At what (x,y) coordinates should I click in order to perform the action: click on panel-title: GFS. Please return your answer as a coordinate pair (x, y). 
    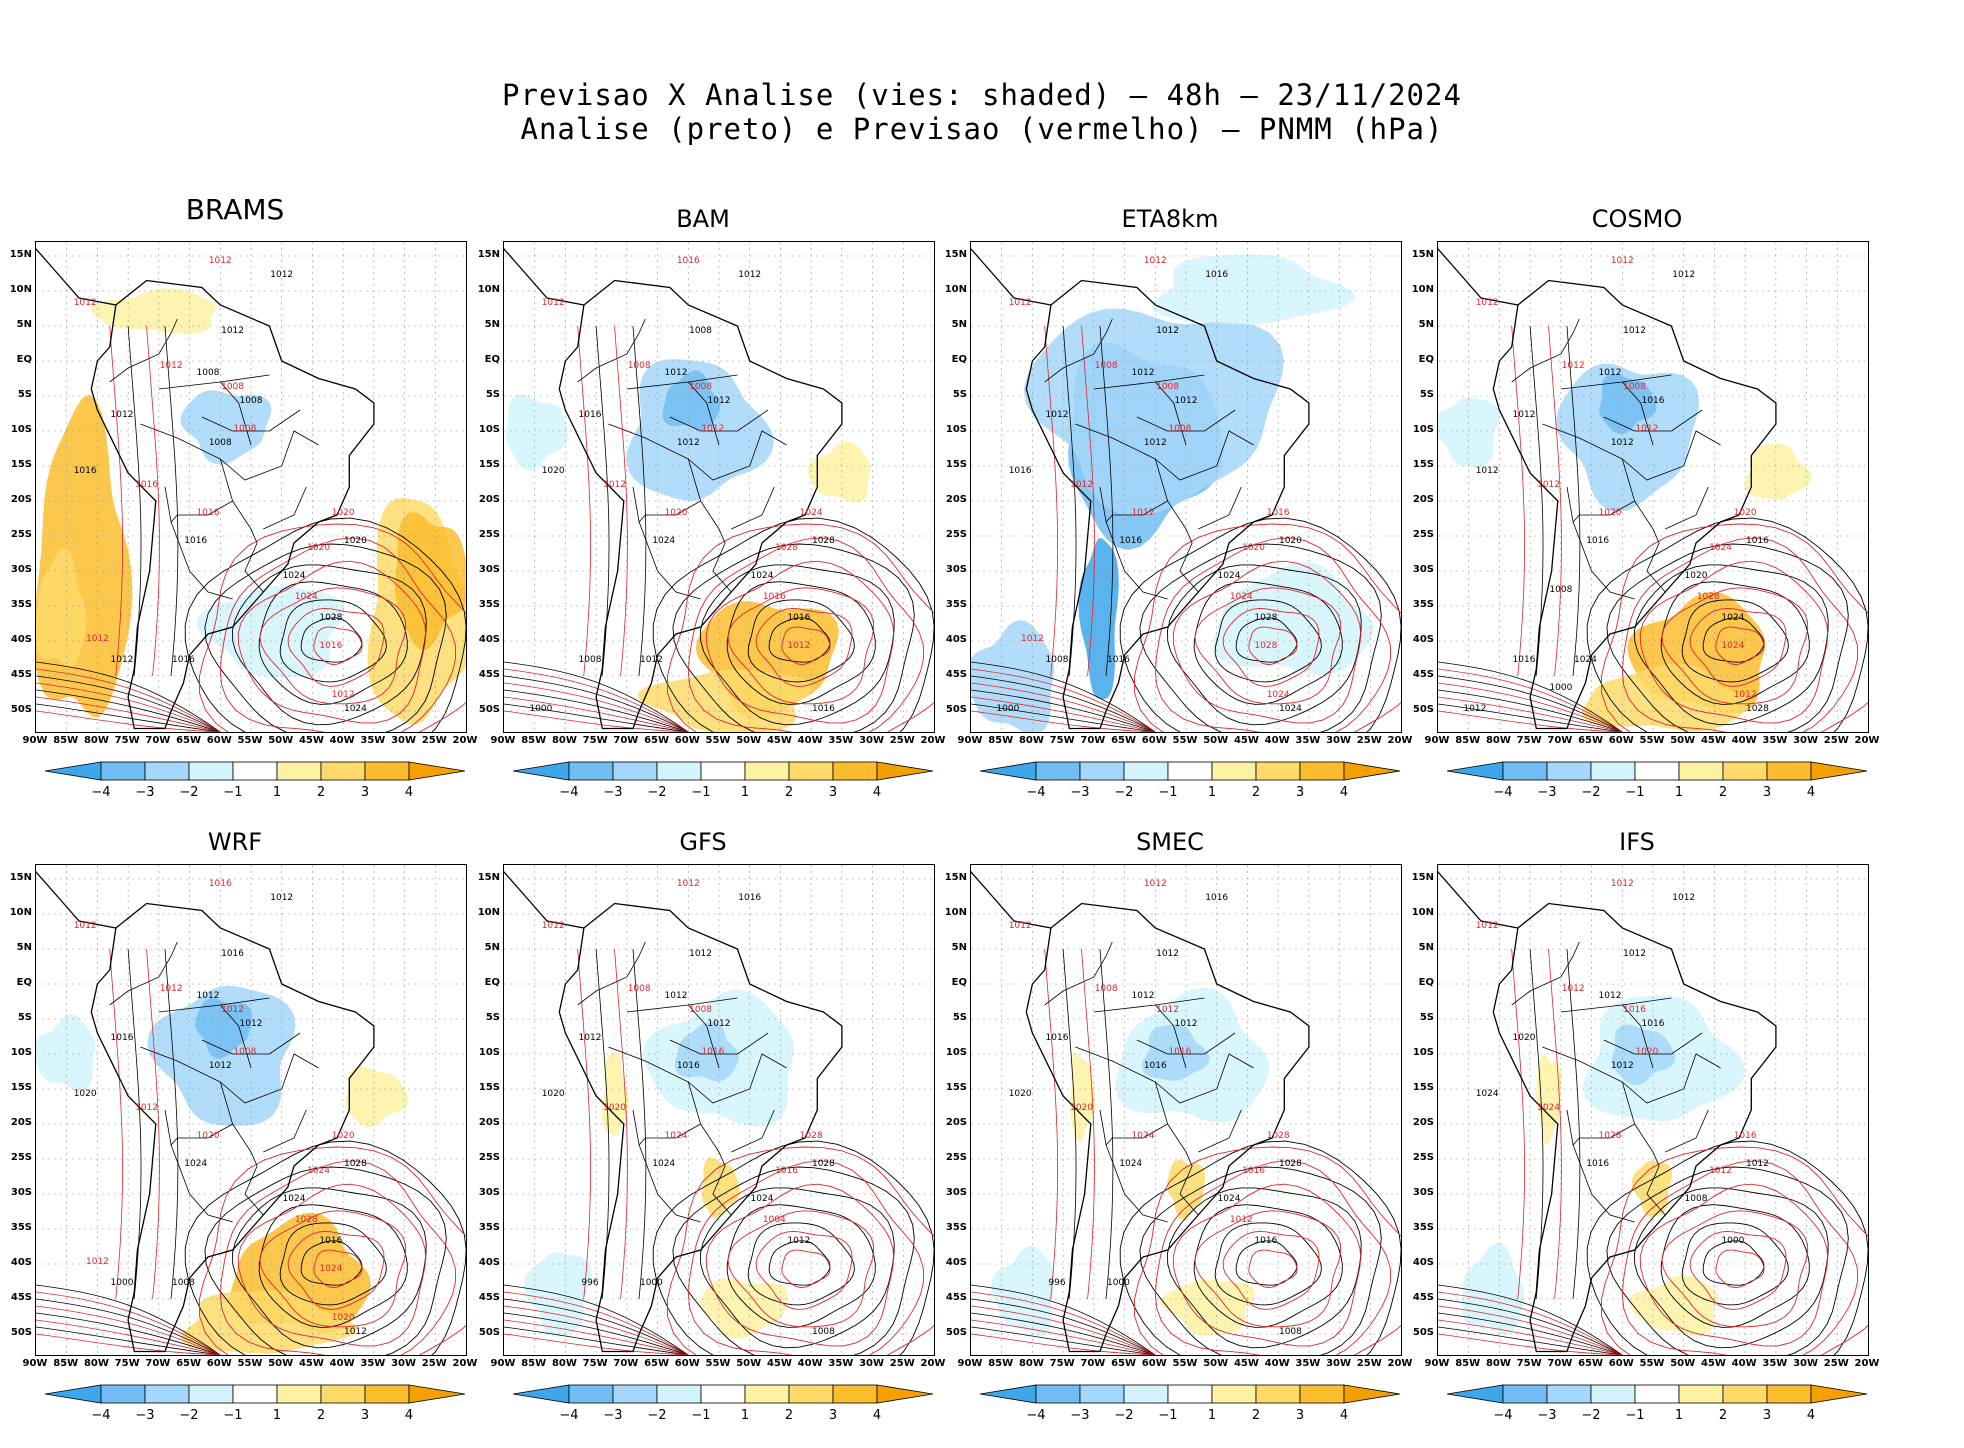
    Looking at the image, I should click on (703, 842).